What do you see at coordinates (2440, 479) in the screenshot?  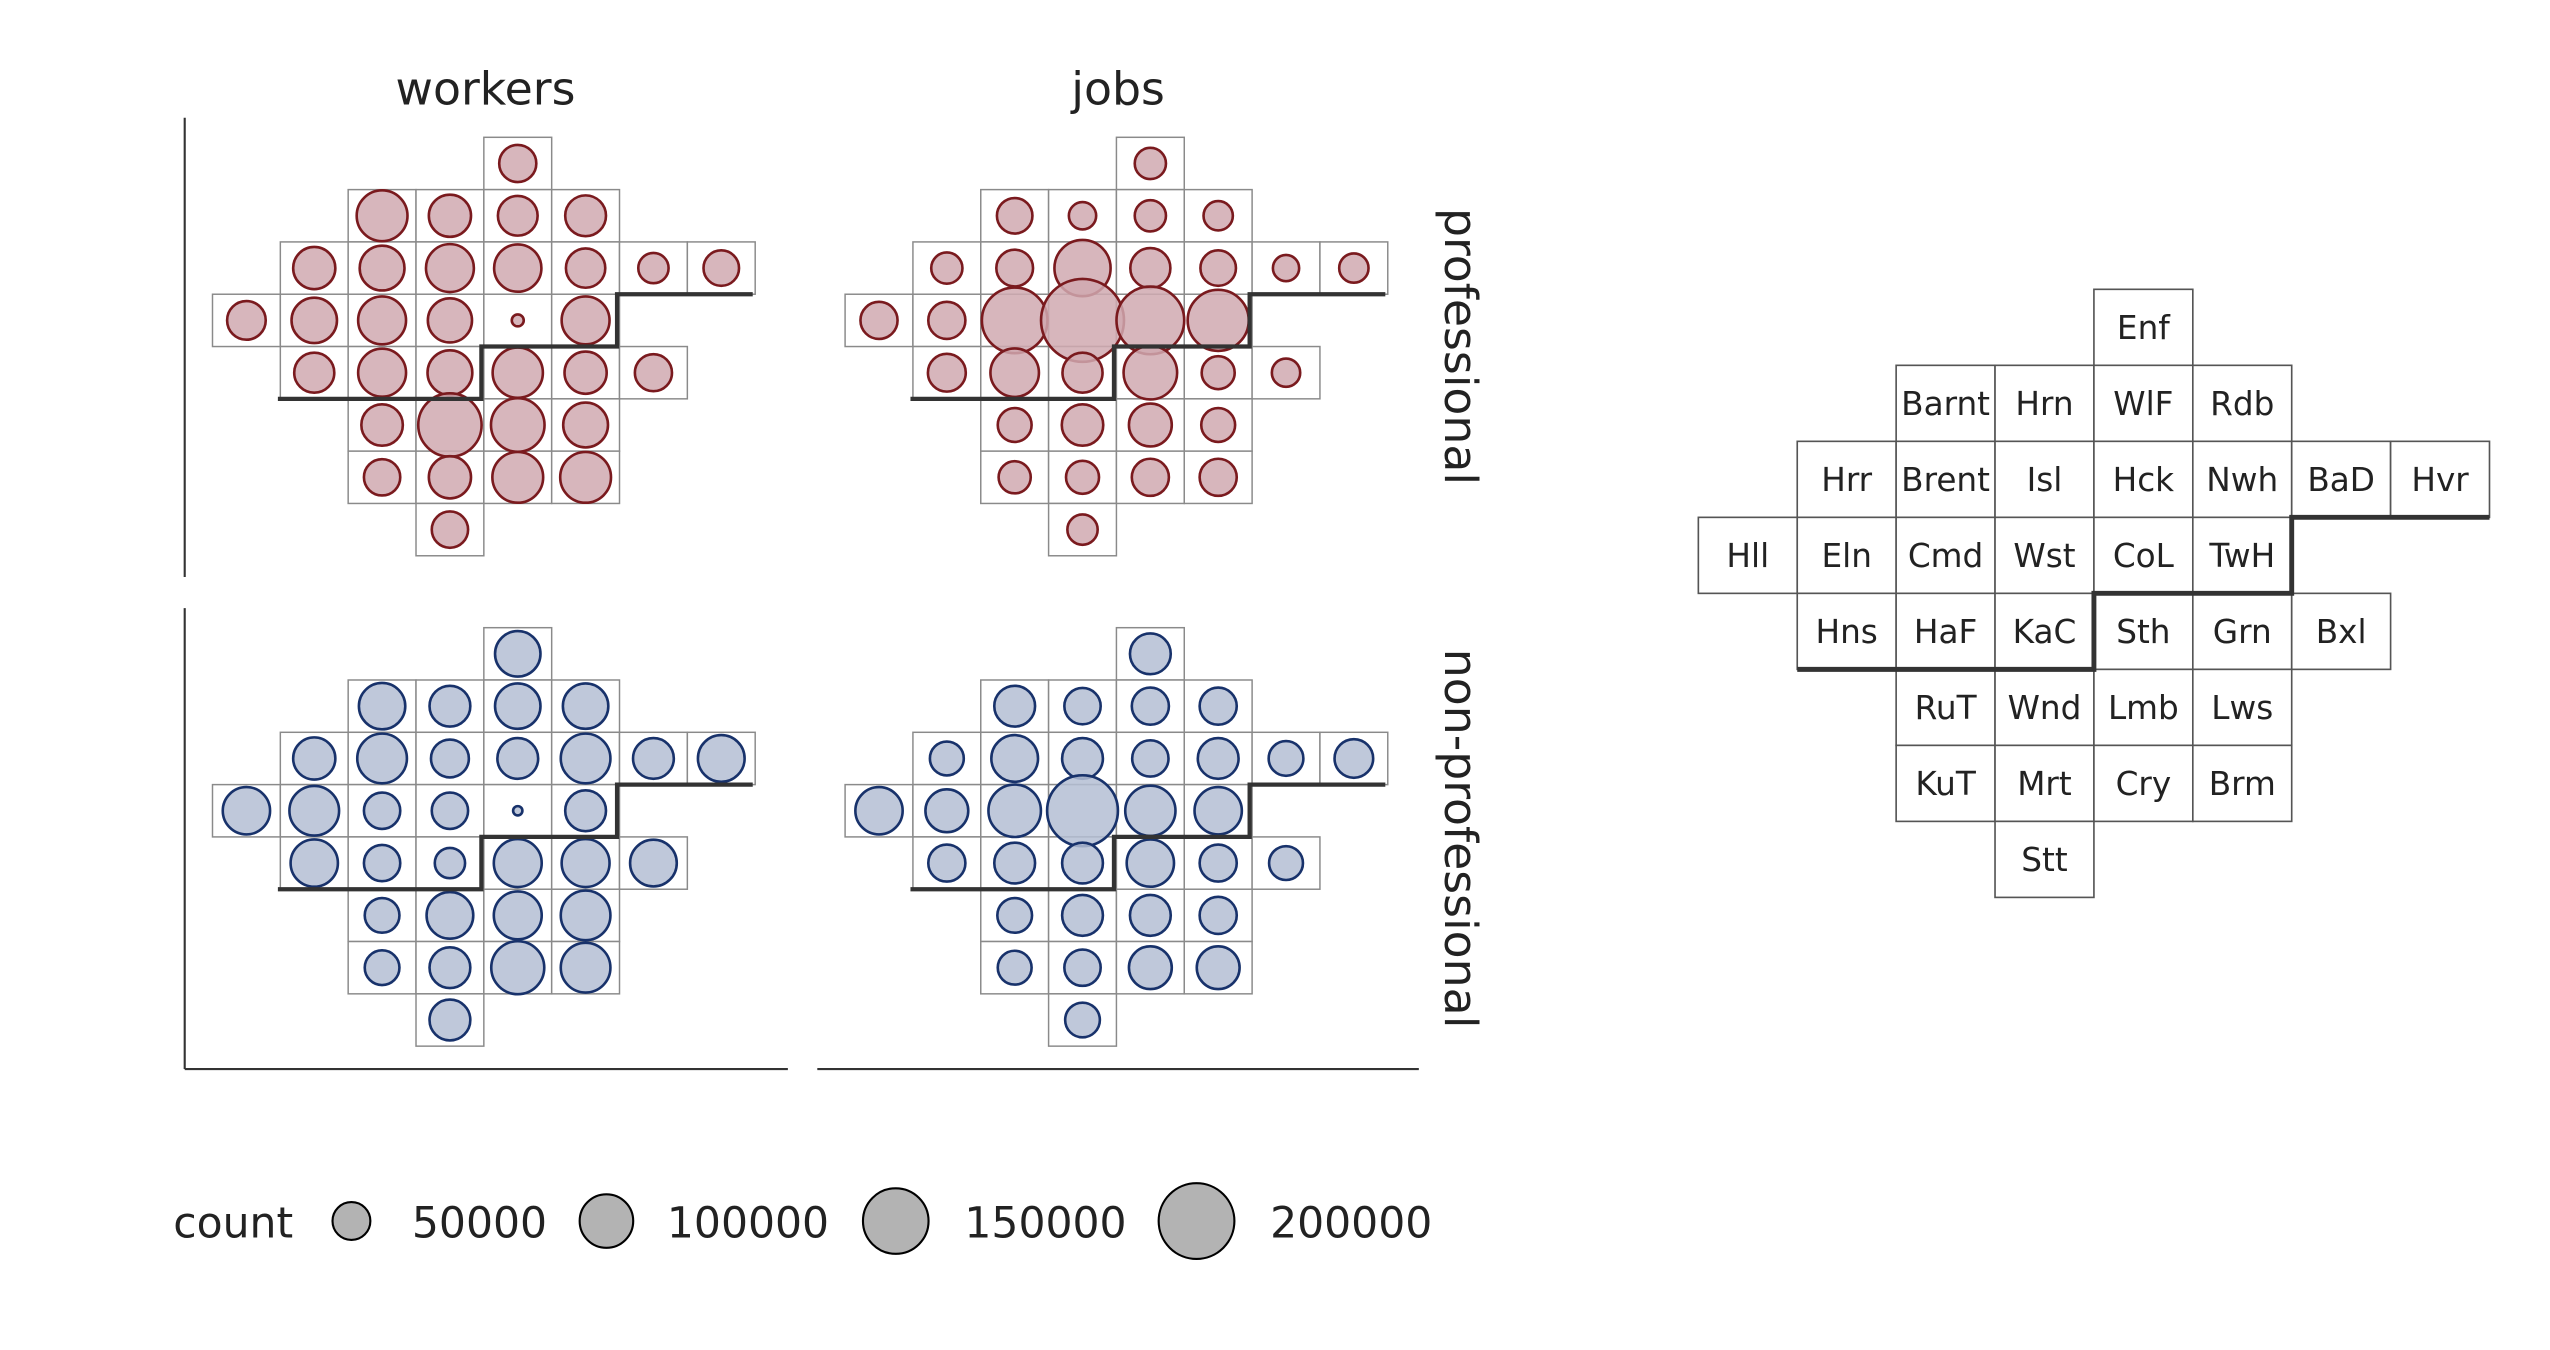 I see `key-cell-Hvr` at bounding box center [2440, 479].